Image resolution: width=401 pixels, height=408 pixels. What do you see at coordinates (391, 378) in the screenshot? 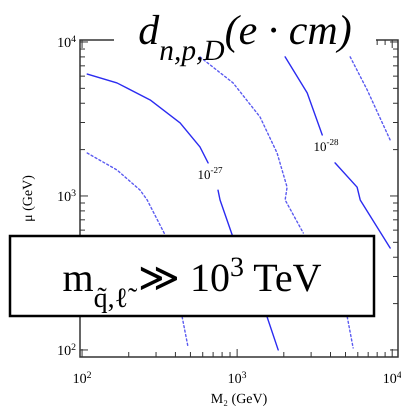
I see `x-tick-label: 10$^{4}$` at bounding box center [391, 378].